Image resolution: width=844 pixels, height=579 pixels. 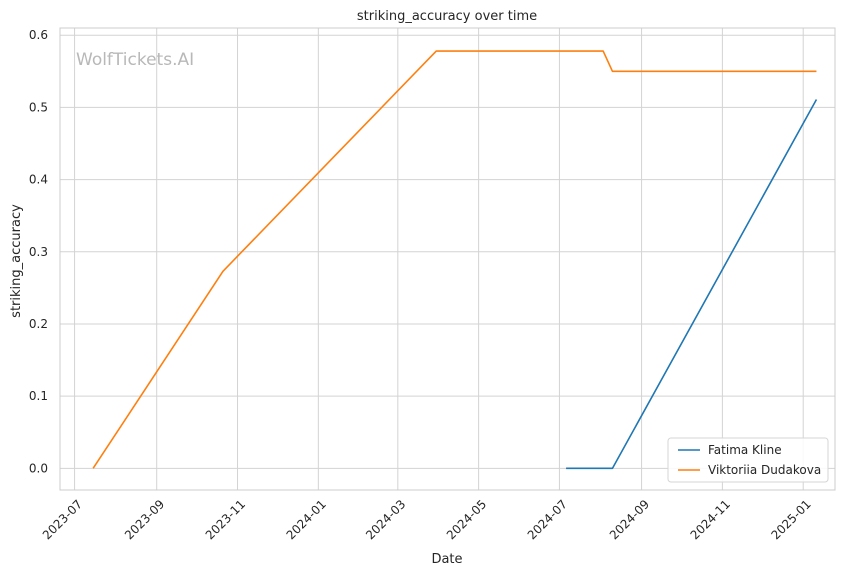 What do you see at coordinates (135, 60) in the screenshot?
I see `watermark-text: WolfTickets.AI` at bounding box center [135, 60].